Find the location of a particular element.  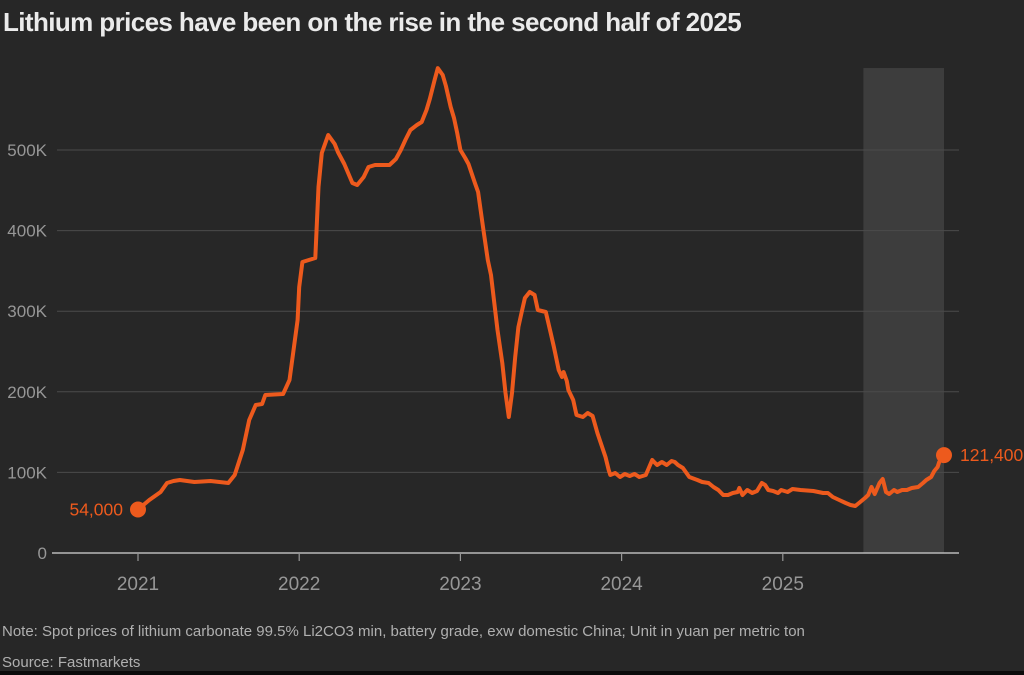

y-tick-label: 300K is located at coordinates (27, 311).